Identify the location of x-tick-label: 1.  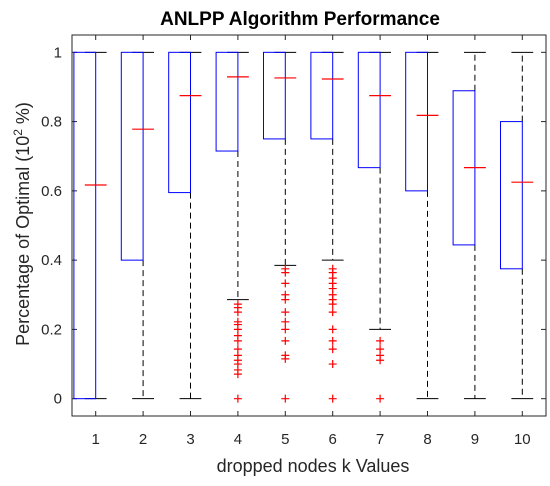
(96, 439).